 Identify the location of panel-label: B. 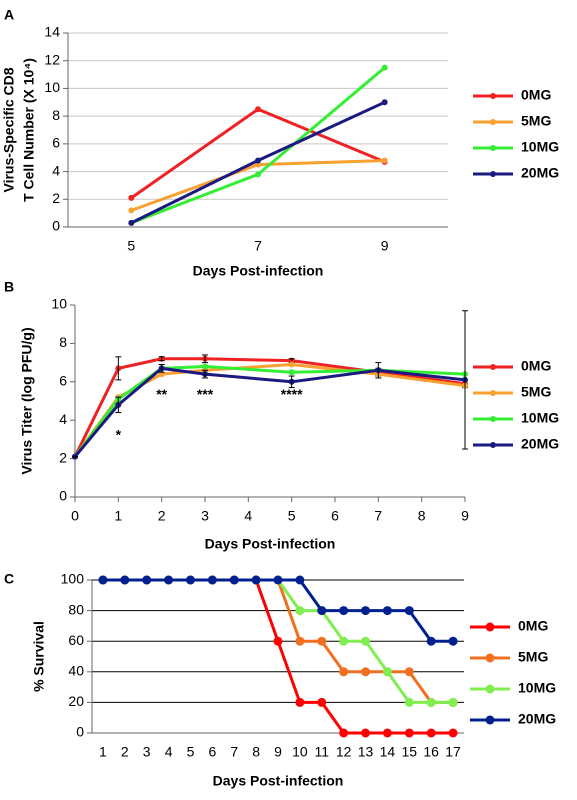
(9, 287).